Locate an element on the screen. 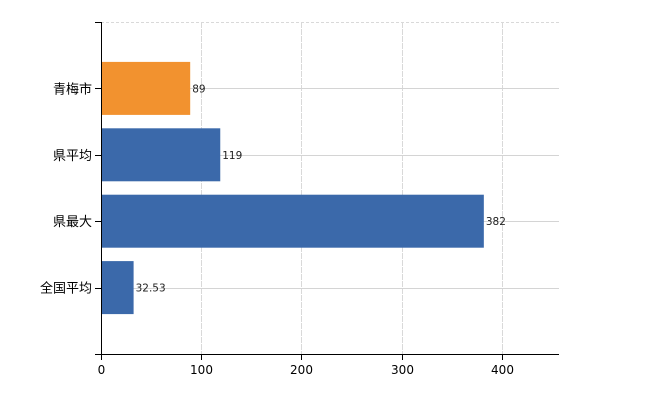  category-label: 青梅市 is located at coordinates (72, 89).